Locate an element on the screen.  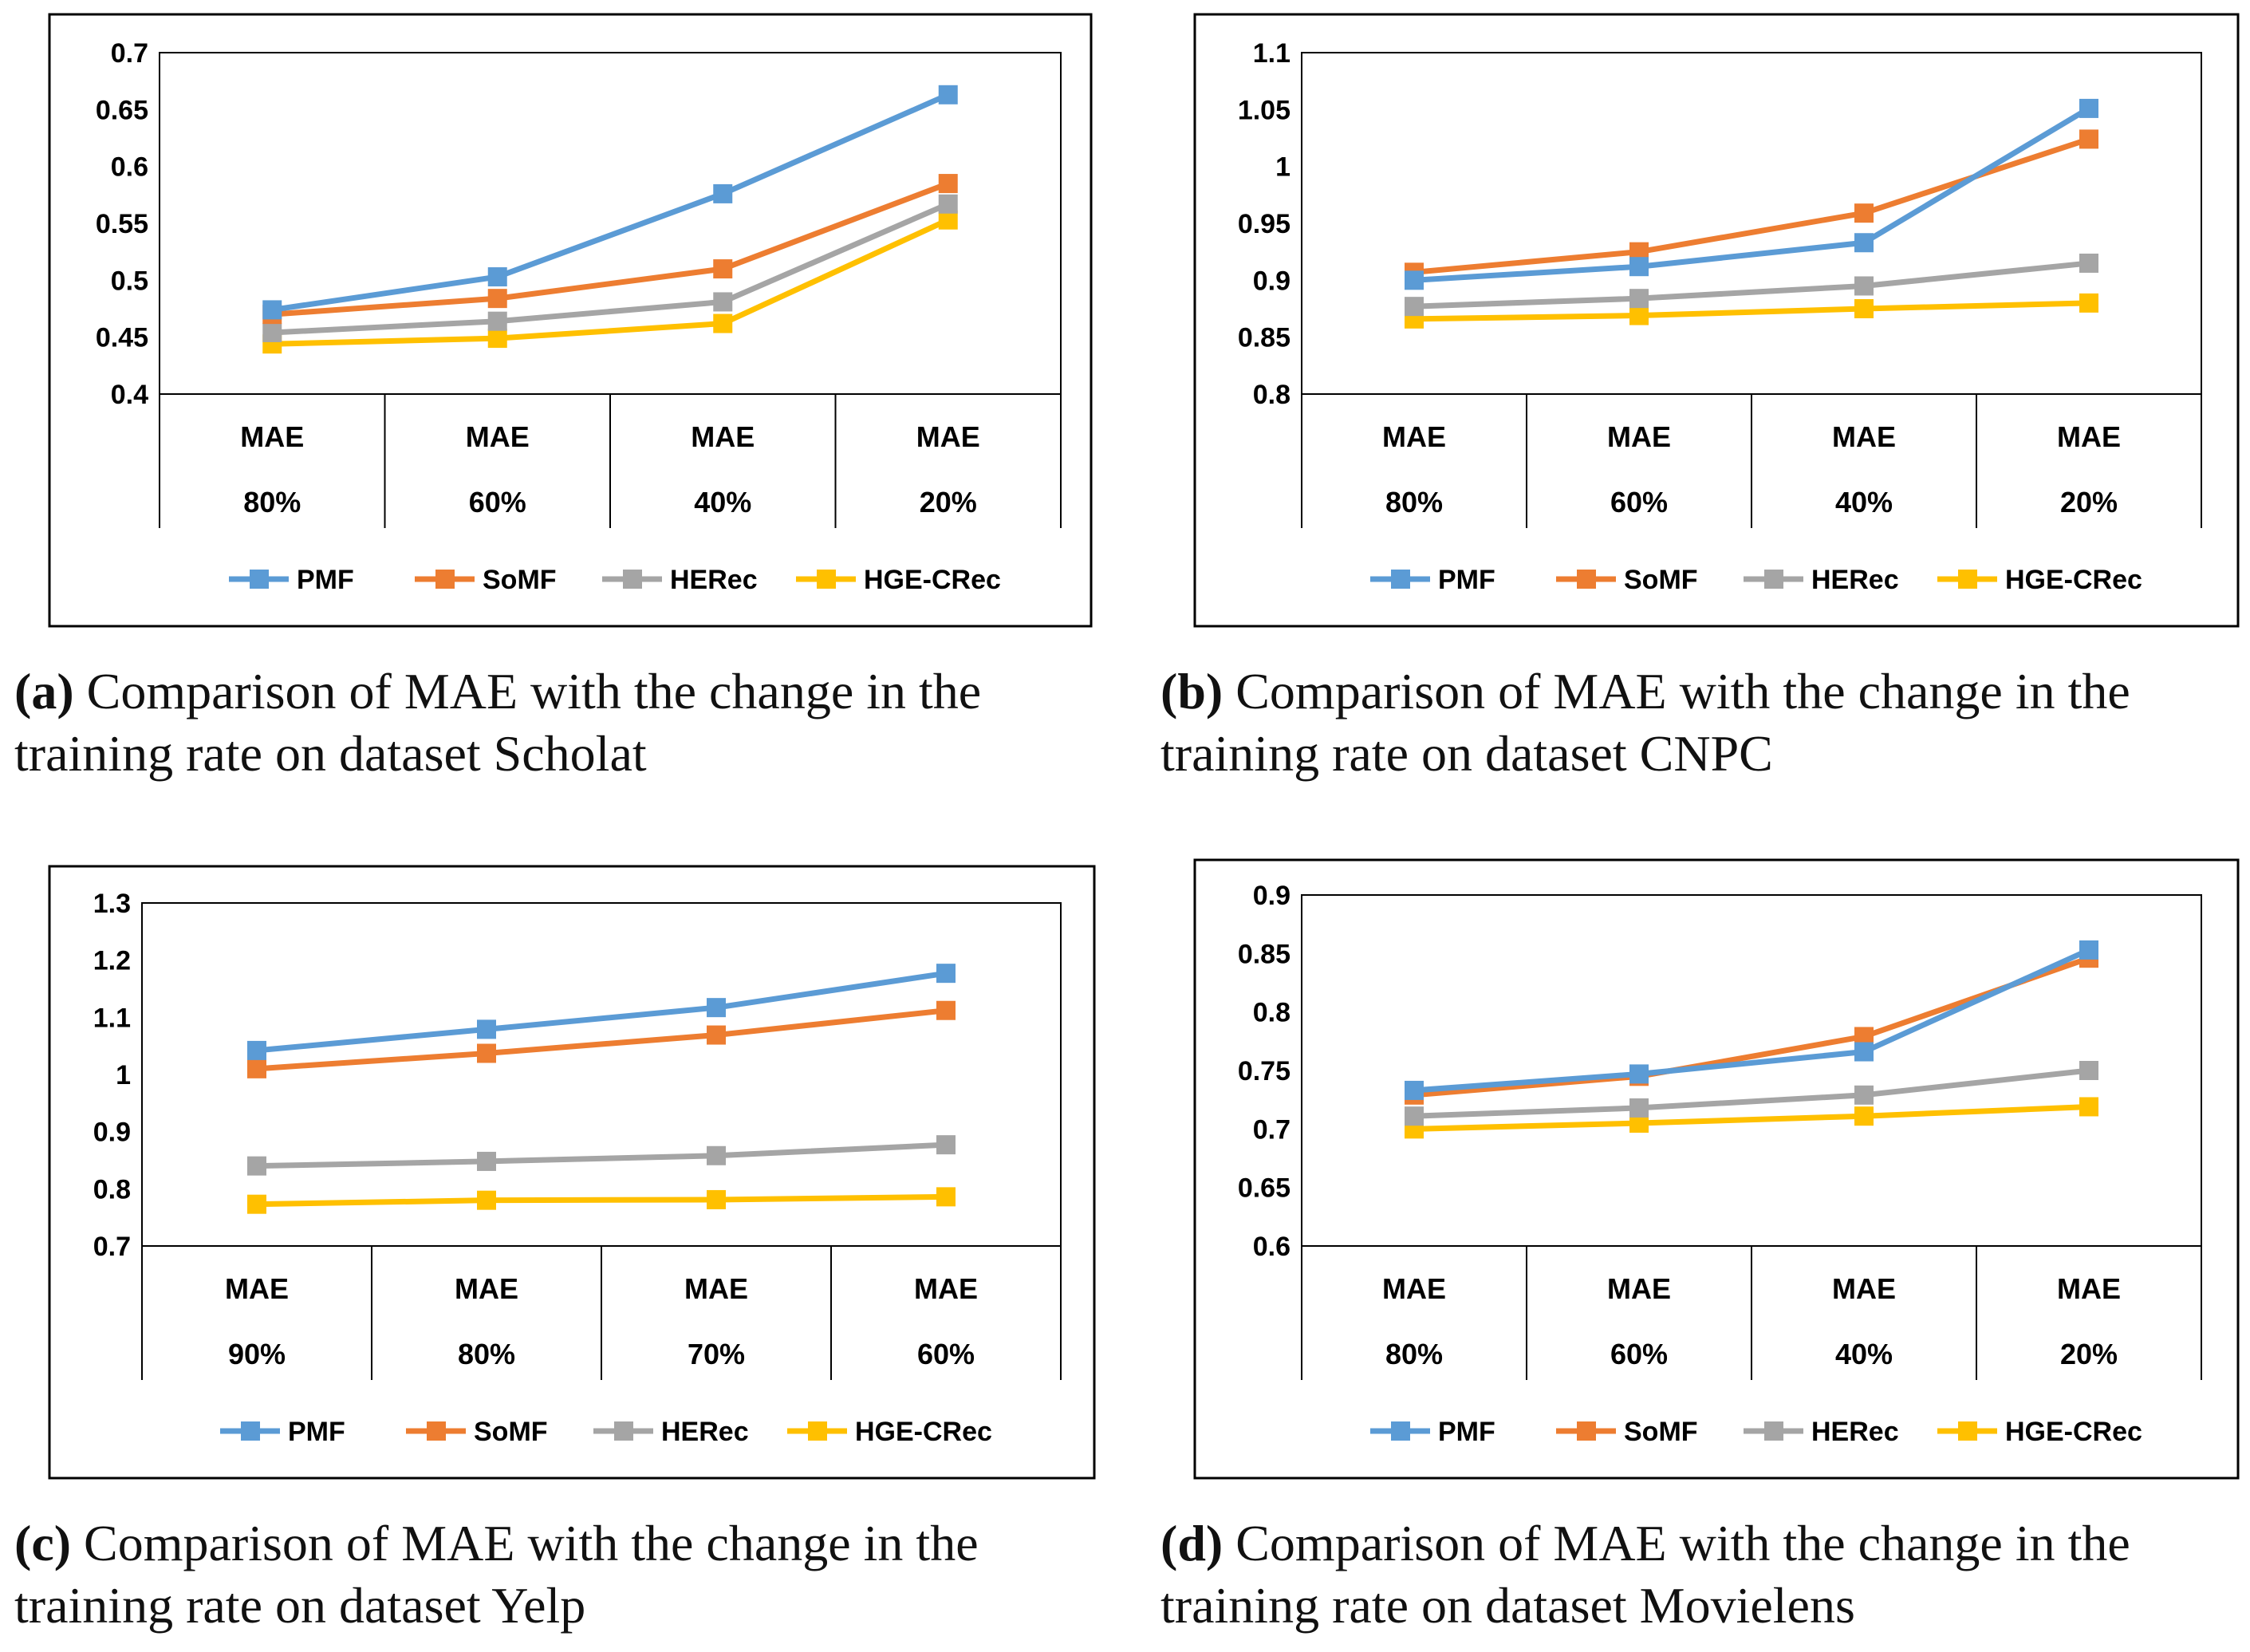
plot-area is located at coordinates (1751, 223).